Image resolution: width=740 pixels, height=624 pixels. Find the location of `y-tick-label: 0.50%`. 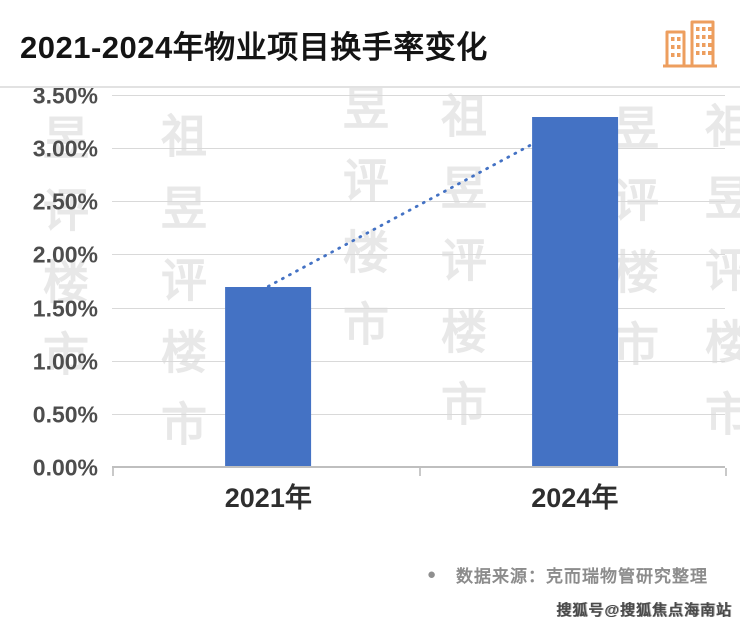

y-tick-label: 0.50% is located at coordinates (65, 414).